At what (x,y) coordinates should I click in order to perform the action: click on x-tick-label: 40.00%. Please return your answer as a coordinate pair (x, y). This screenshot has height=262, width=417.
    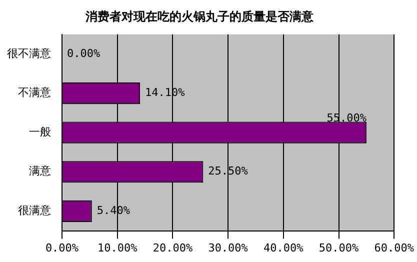
    Looking at the image, I should click on (284, 247).